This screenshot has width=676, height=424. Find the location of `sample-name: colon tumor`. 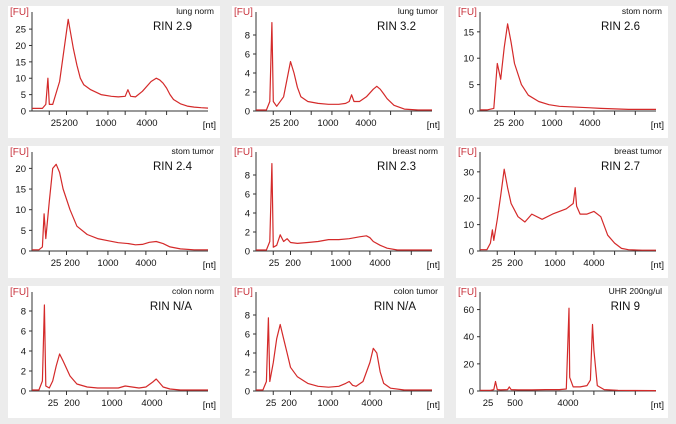

sample-name: colon tumor is located at coordinates (416, 291).